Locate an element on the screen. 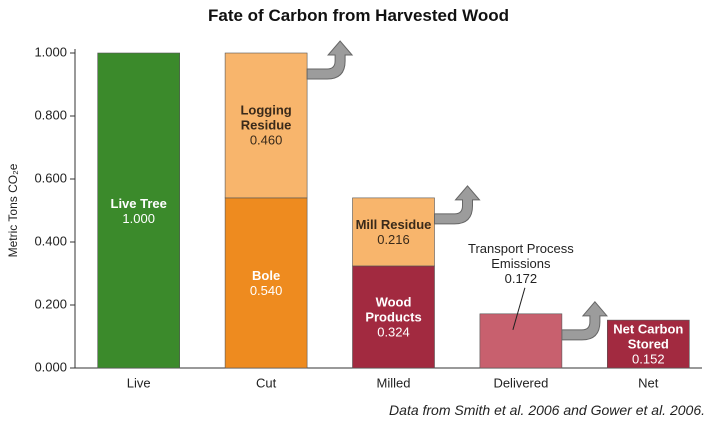 This screenshot has width=717, height=433. segment-label: Mill Residue 0.216 is located at coordinates (394, 232).